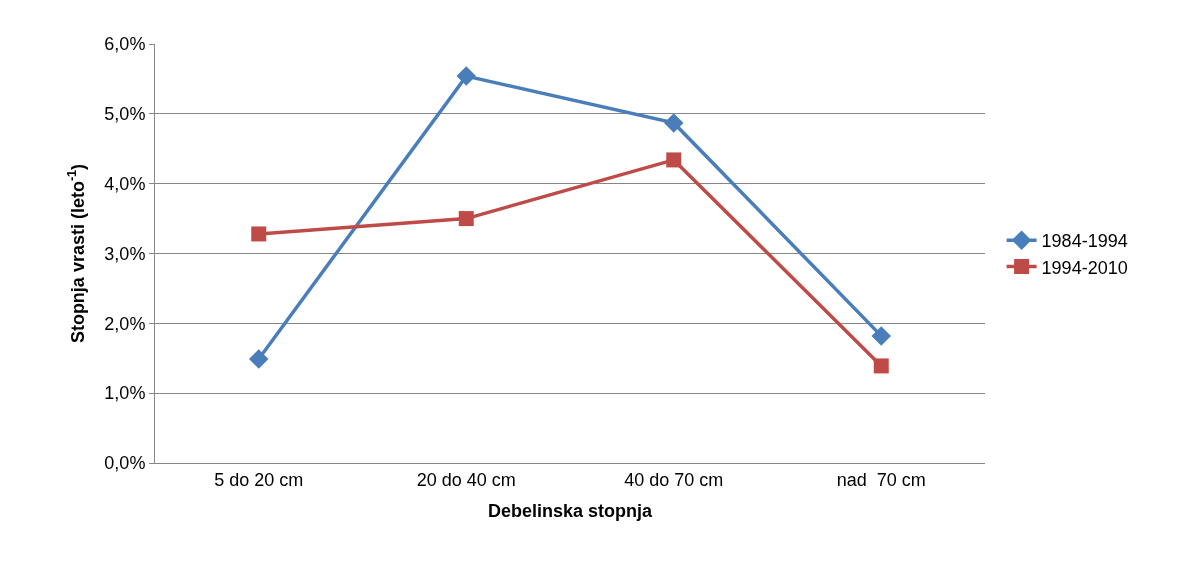  Describe the element at coordinates (259, 479) in the screenshot. I see `x-tick-label: 5 do 20 cm` at that location.